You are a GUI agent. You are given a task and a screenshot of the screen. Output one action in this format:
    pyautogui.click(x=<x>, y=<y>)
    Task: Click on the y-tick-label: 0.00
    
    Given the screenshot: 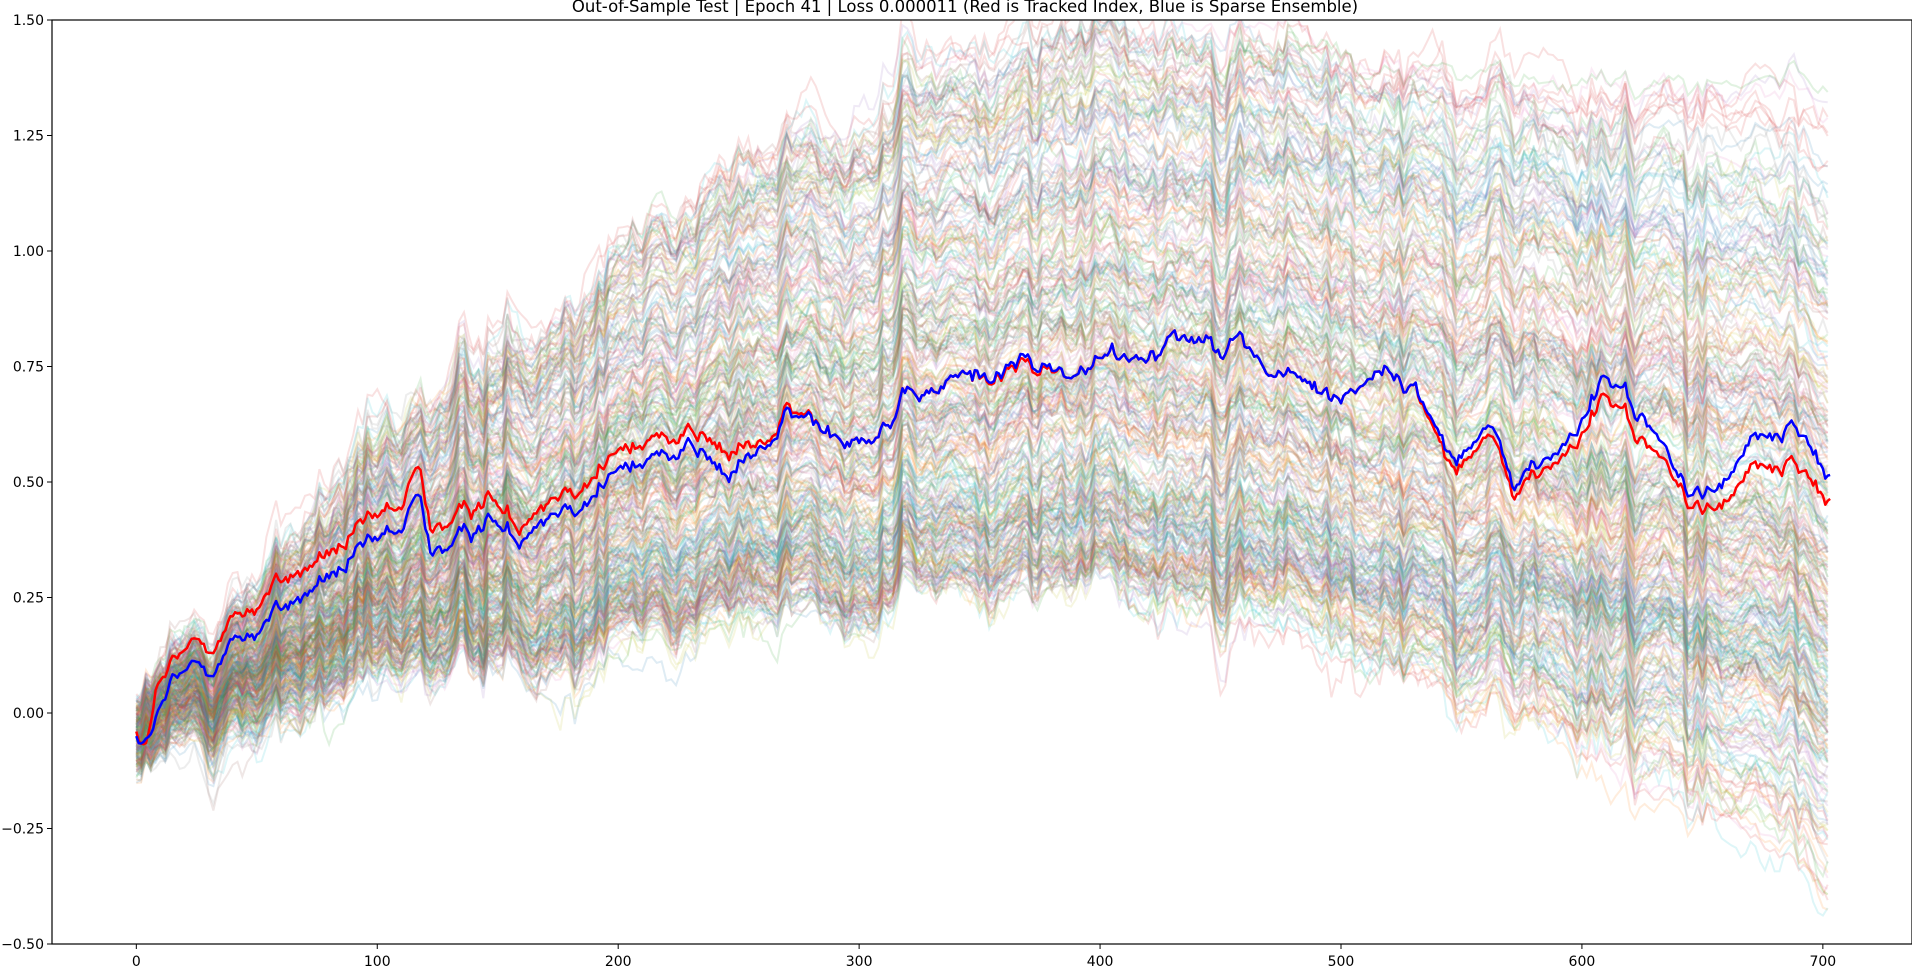 What is the action you would take?
    pyautogui.click(x=28, y=714)
    